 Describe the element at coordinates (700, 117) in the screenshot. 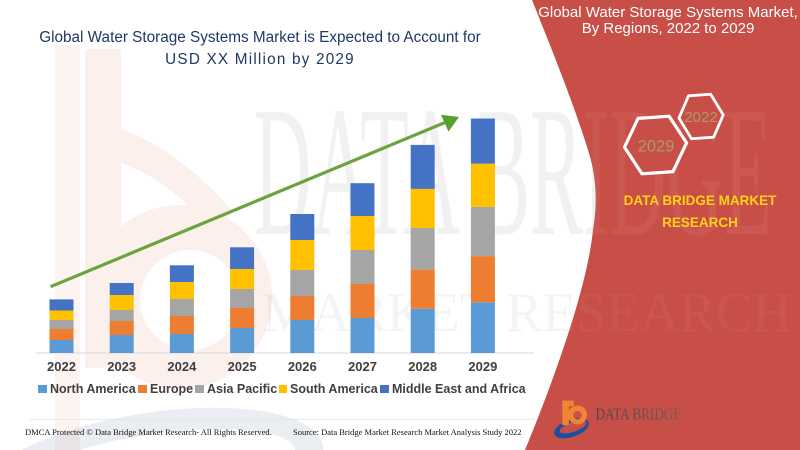

I see `svg-text: 2022` at that location.